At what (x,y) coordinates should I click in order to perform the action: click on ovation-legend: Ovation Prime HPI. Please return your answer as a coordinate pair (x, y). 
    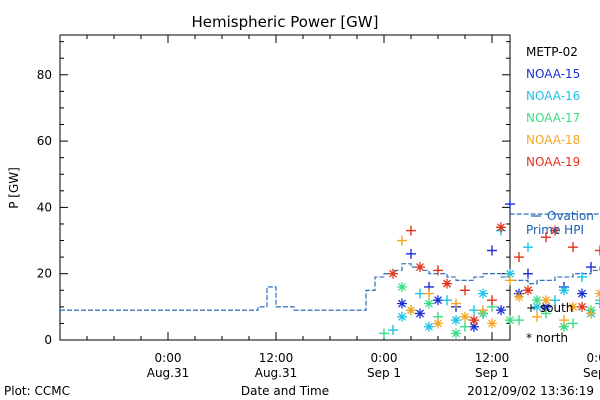
    Looking at the image, I should click on (560, 223).